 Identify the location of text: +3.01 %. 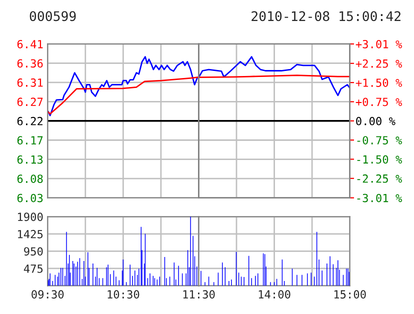
(379, 44).